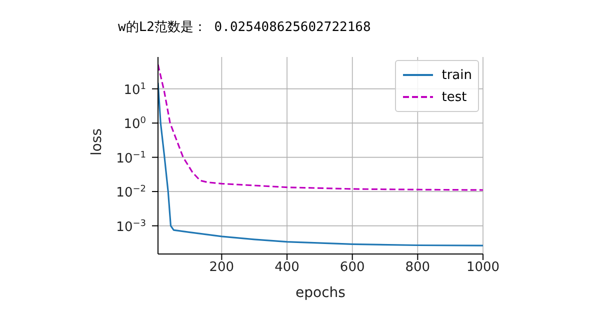  What do you see at coordinates (287, 268) in the screenshot?
I see `x-tick-label: 400` at bounding box center [287, 268].